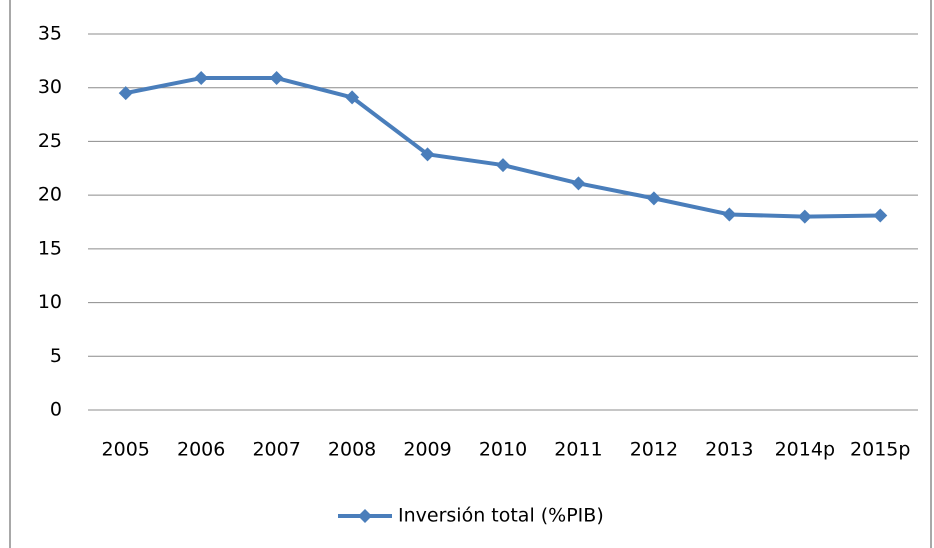 This screenshot has width=934, height=548. What do you see at coordinates (276, 450) in the screenshot?
I see `x-tick-label: 2007` at bounding box center [276, 450].